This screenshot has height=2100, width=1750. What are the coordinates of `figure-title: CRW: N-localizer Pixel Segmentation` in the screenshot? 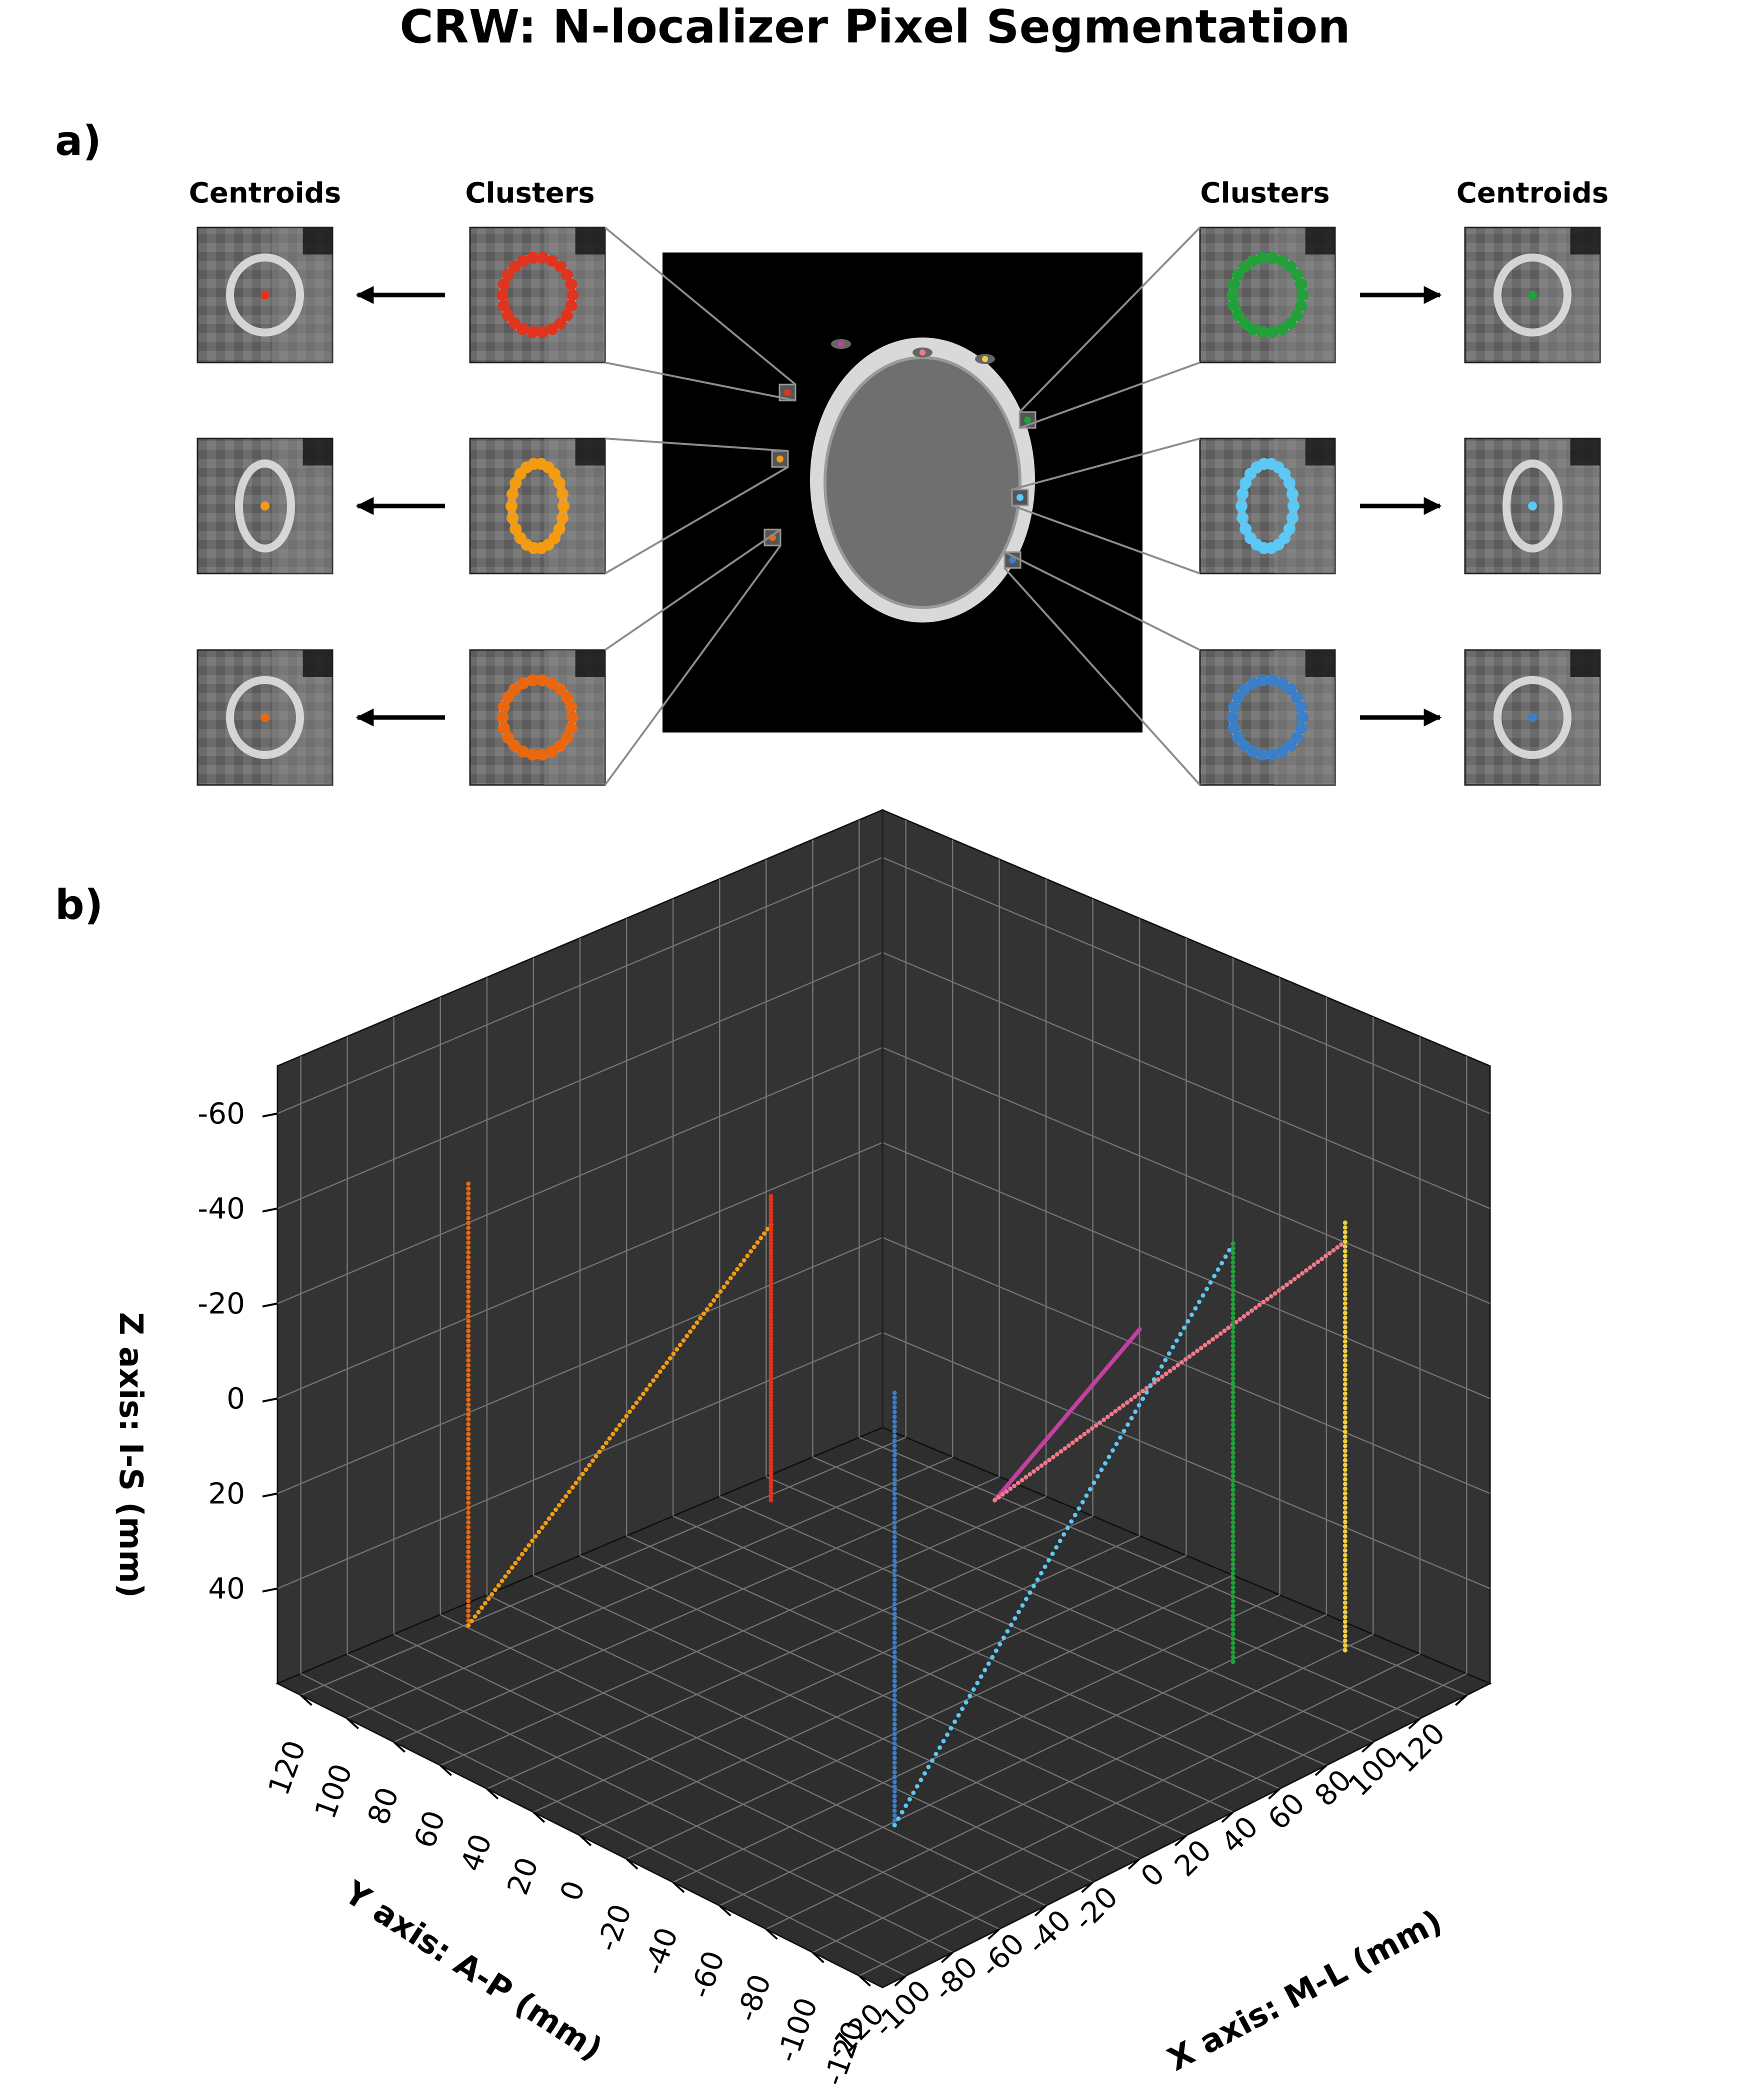 It's located at (875, 27).